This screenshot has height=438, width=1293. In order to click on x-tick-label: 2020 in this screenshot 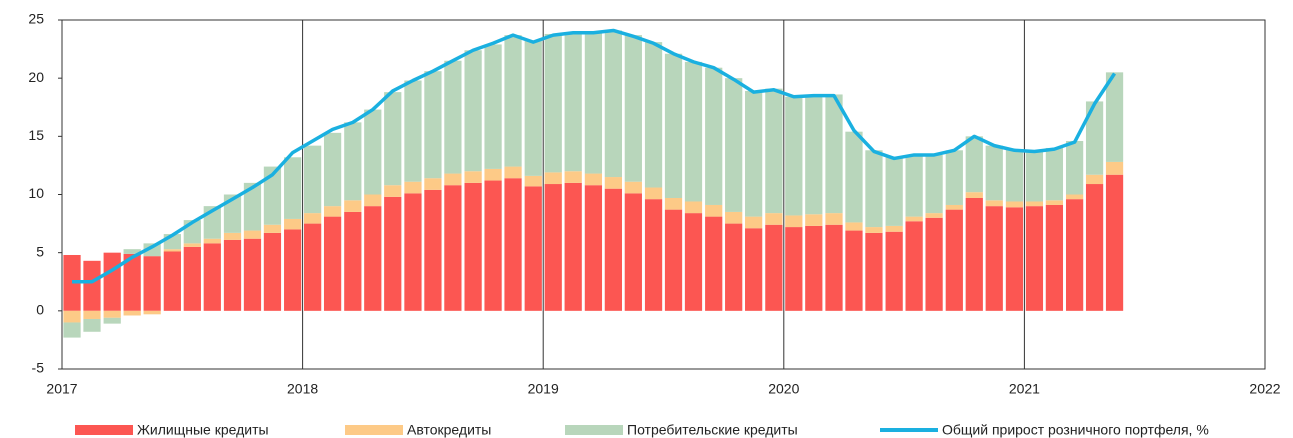, I will do `click(783, 389)`.